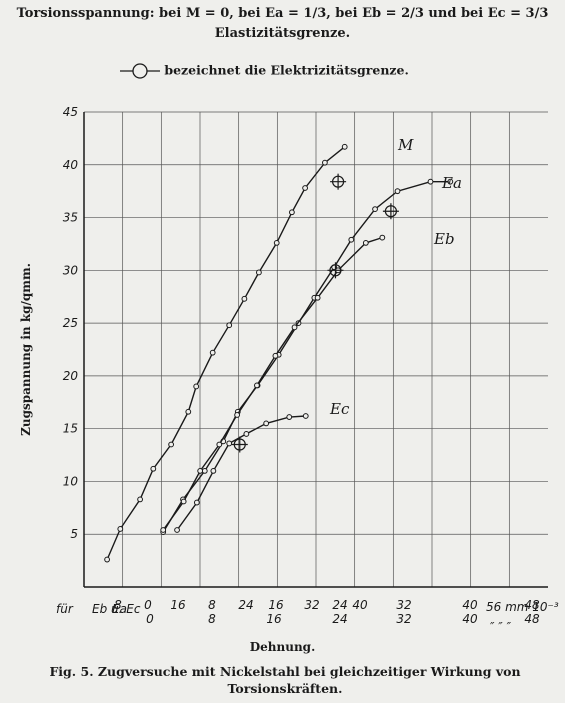  I want to click on caption-line-2: Torsionskräften., so click(285, 688).